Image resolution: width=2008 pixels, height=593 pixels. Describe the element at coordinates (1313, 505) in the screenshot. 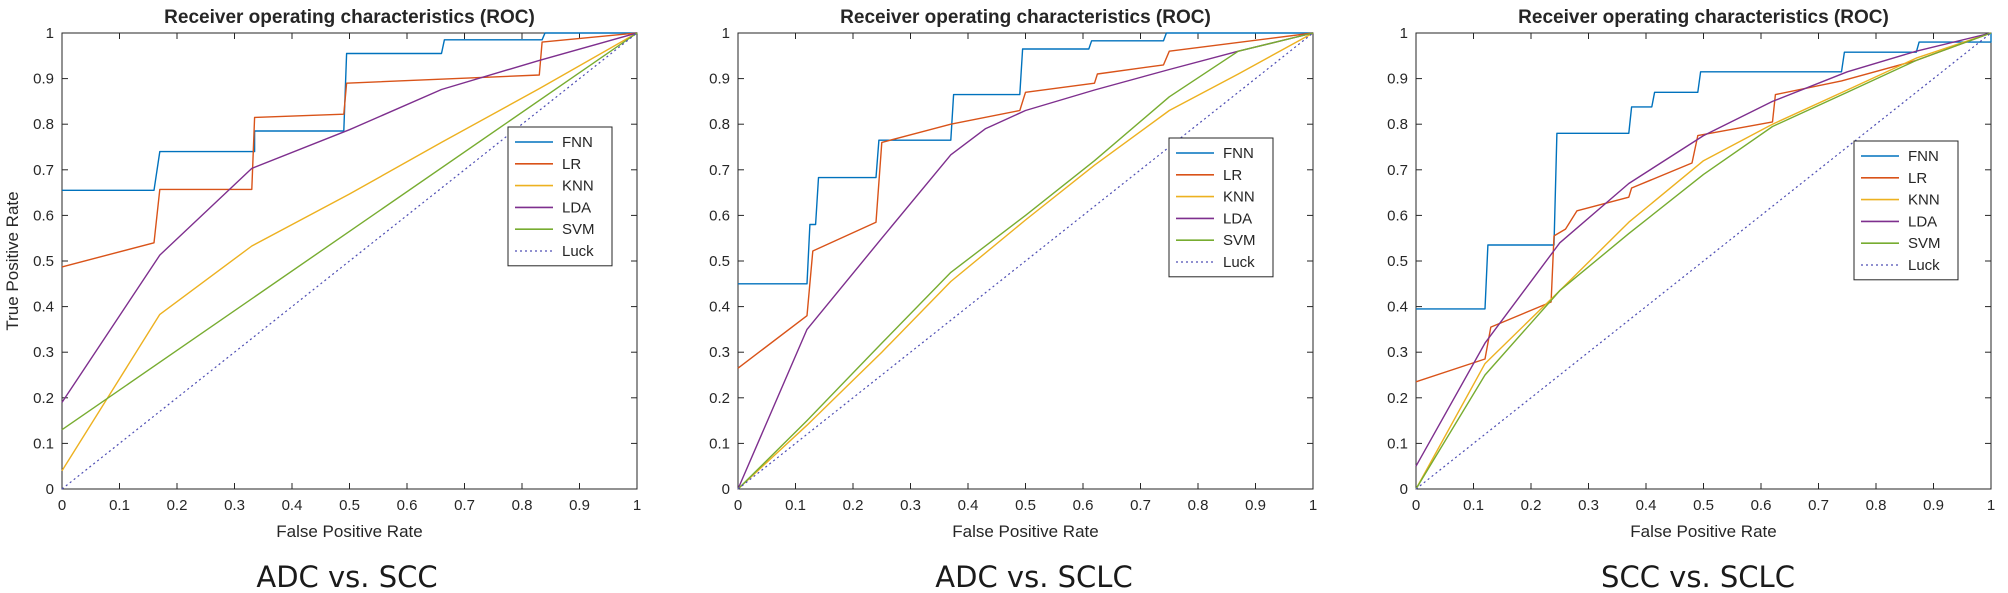

I see `x-tick-label: 1` at that location.